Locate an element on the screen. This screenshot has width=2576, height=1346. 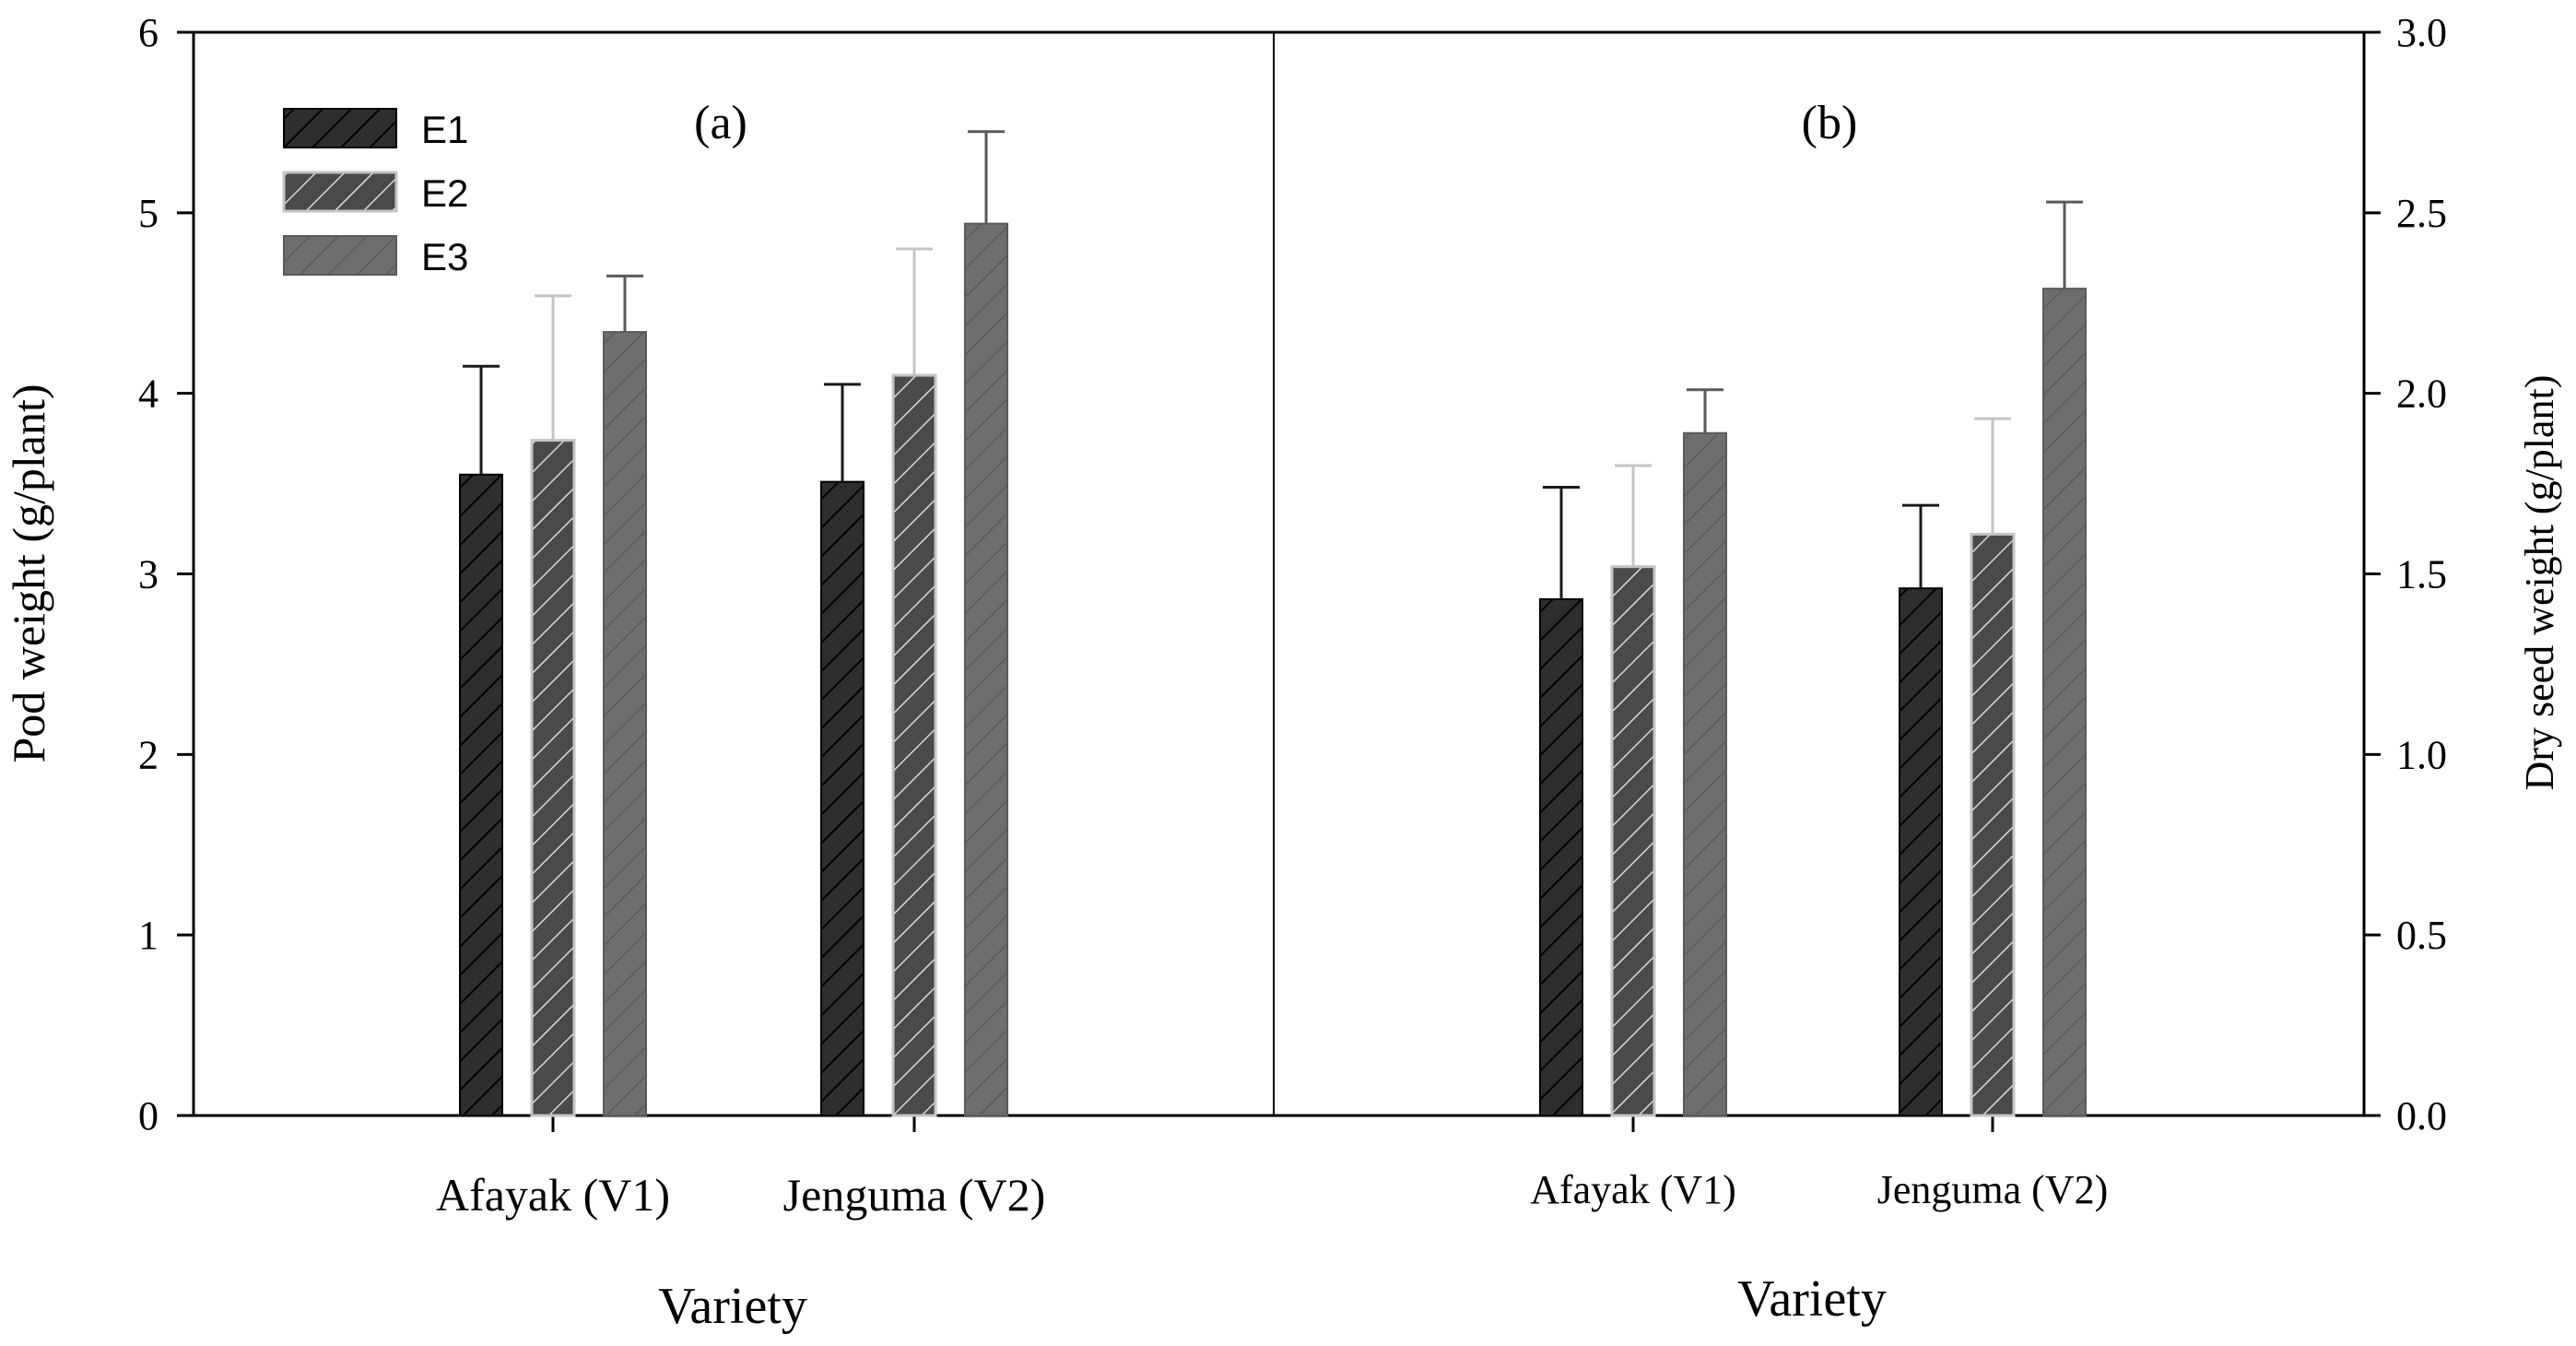
legend-swatch-e3 is located at coordinates (340, 255).